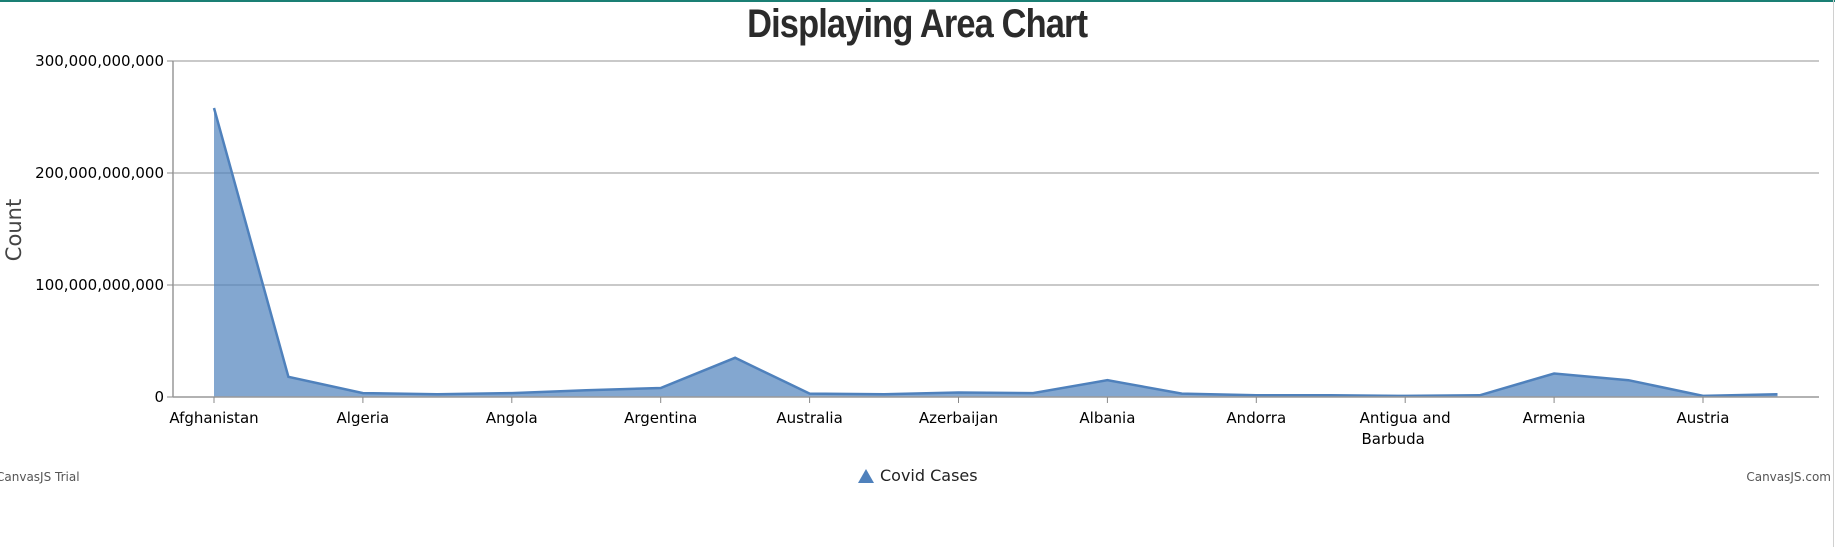 Image resolution: width=1835 pixels, height=547 pixels. Describe the element at coordinates (809, 418) in the screenshot. I see `x-tick-label: Australia` at that location.